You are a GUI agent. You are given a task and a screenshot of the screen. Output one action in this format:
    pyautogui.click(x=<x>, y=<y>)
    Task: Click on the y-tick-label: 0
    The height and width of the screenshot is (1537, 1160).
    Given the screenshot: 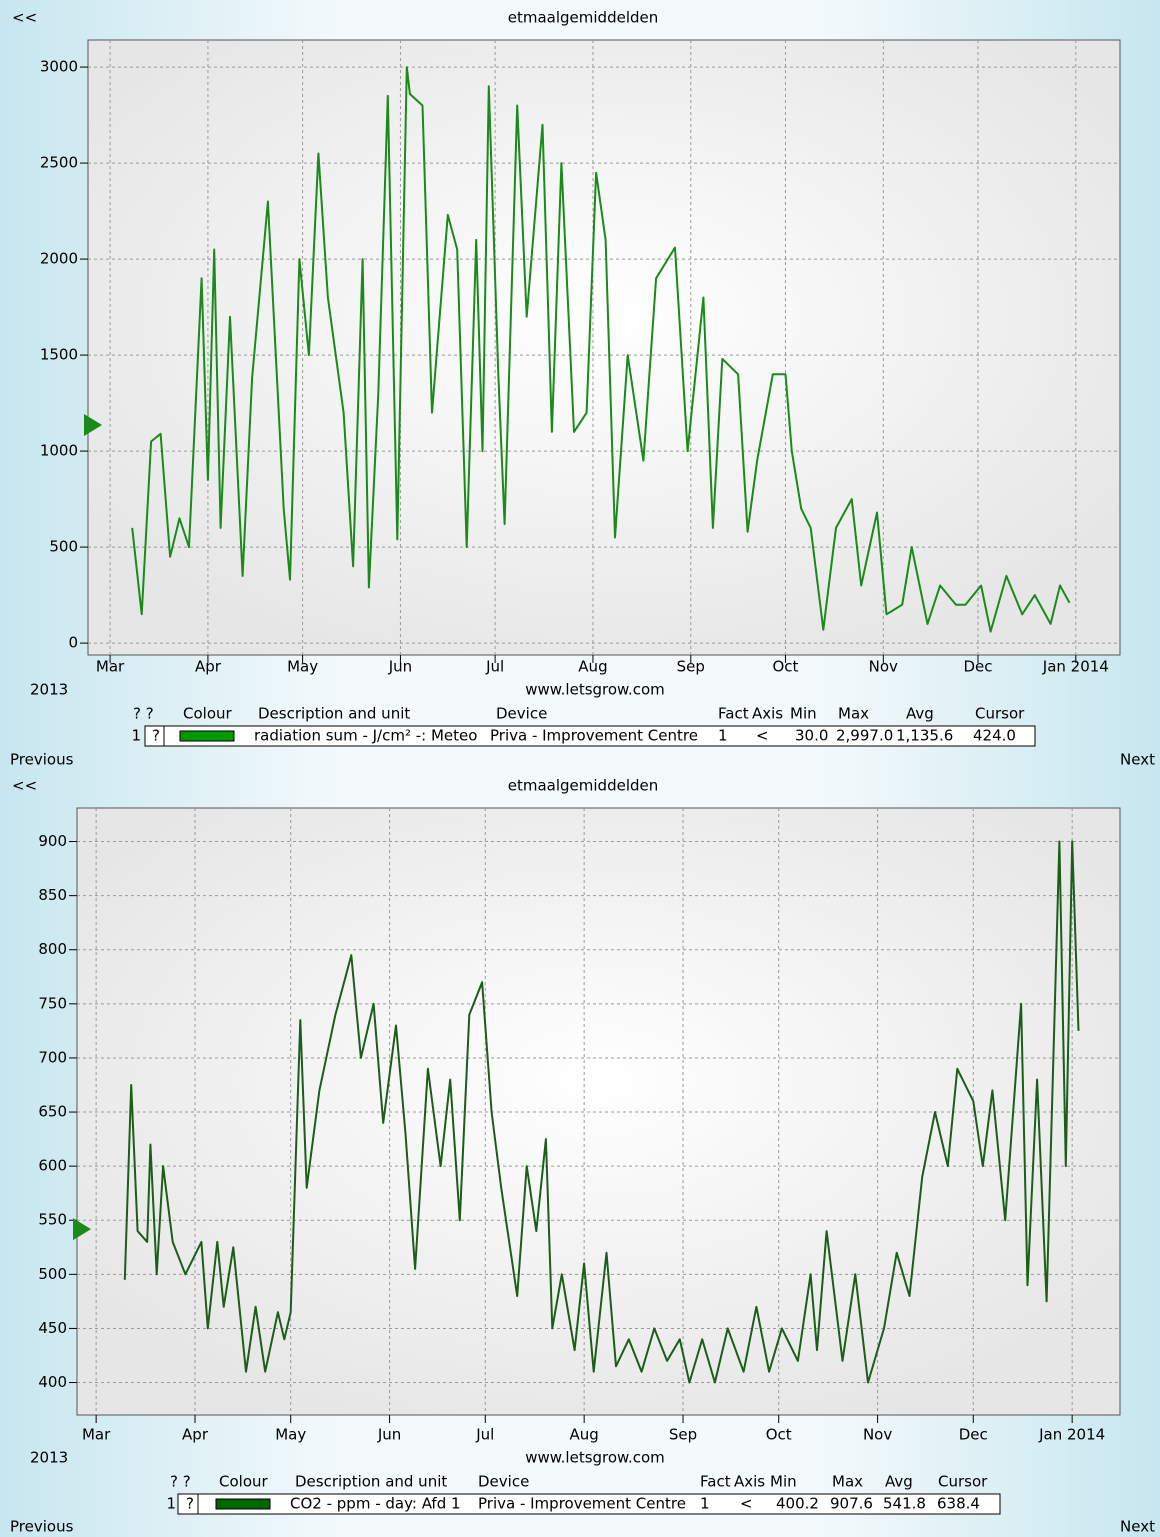 What is the action you would take?
    pyautogui.click(x=73, y=643)
    